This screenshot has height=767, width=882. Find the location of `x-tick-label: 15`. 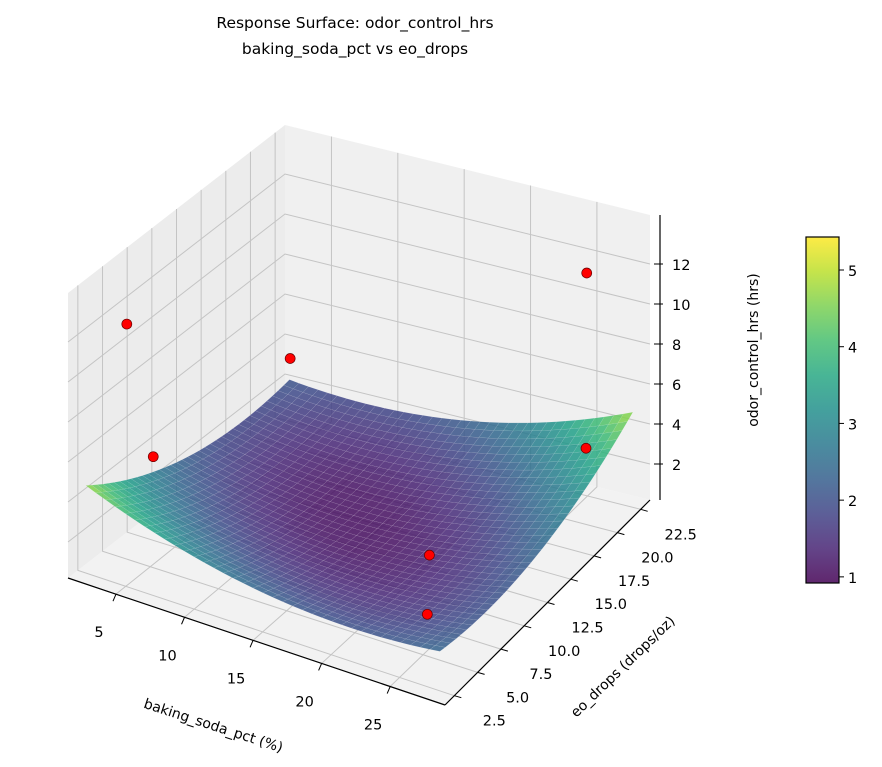

x-tick-label: 15 is located at coordinates (236, 679).